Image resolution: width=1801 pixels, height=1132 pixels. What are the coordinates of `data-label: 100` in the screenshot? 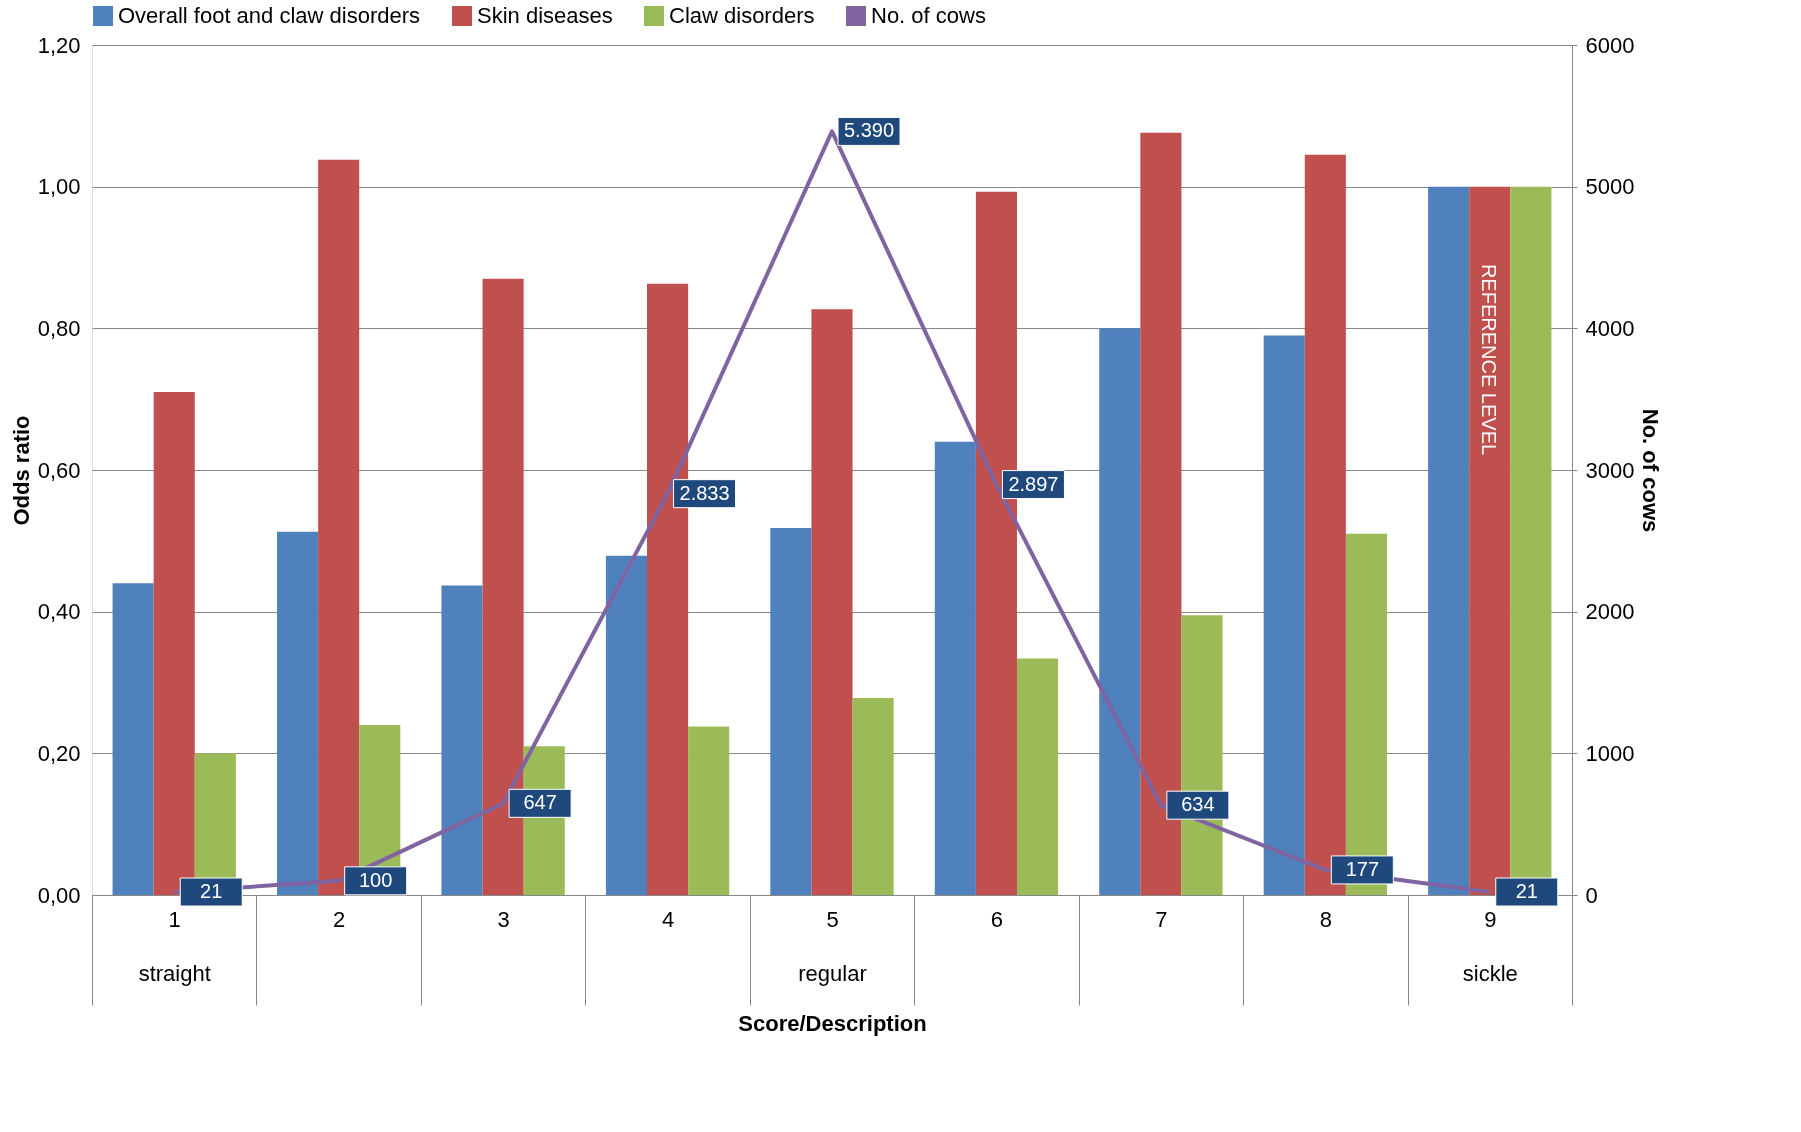 It's located at (375, 879).